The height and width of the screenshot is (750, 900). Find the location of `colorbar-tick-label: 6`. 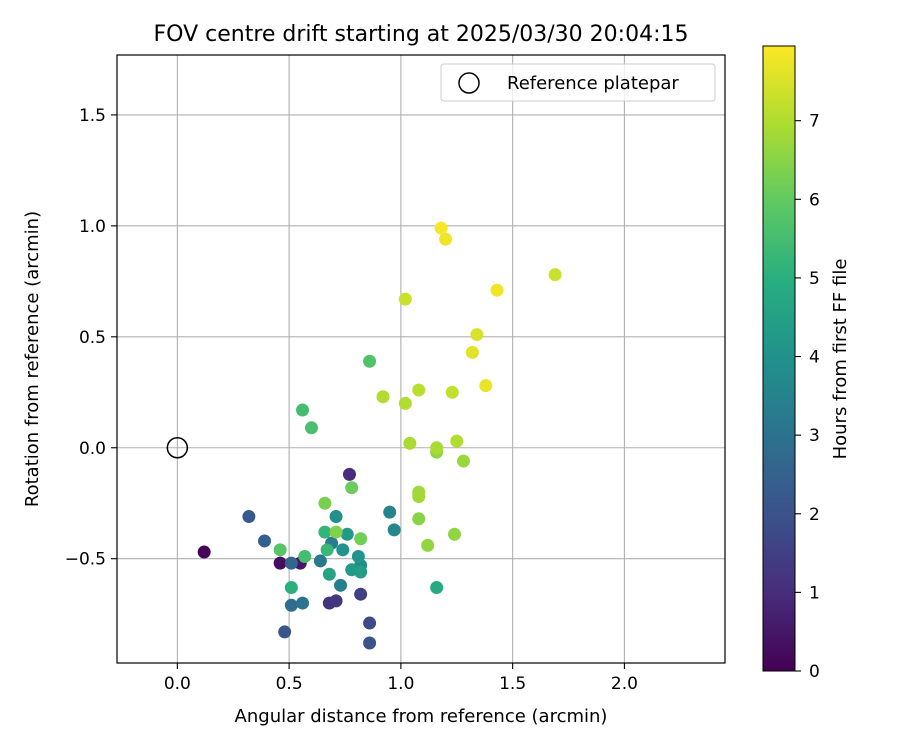

colorbar-tick-label: 6 is located at coordinates (814, 200).